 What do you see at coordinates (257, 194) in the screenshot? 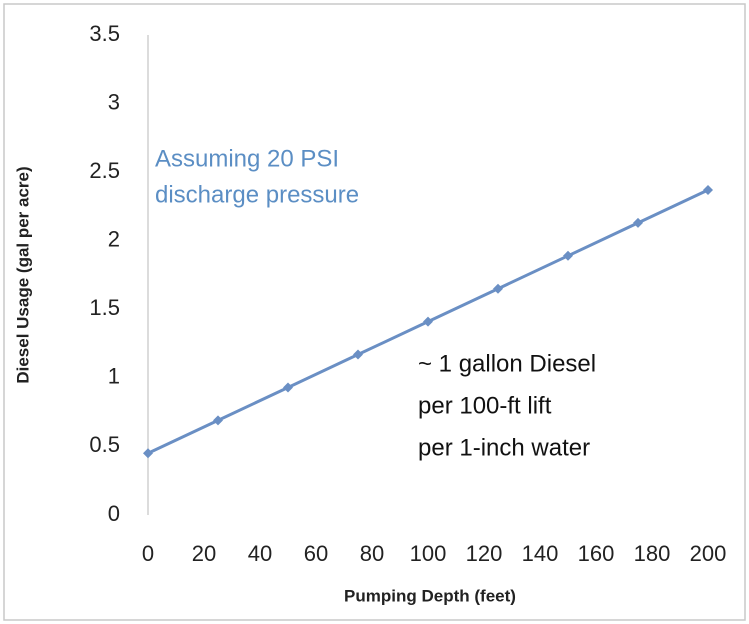
I see `annotation: discharge pressure` at bounding box center [257, 194].